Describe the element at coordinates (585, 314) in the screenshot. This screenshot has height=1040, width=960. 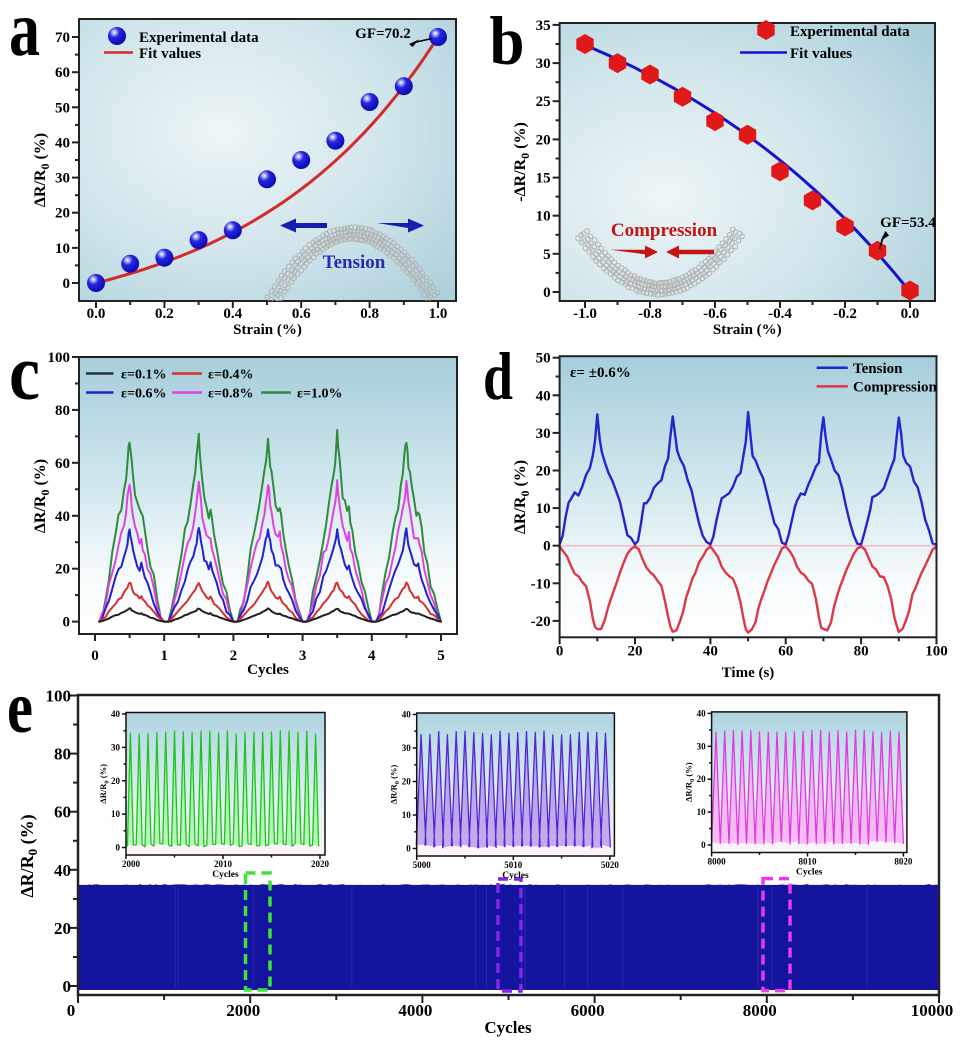
I see `svg-text: -1.0` at that location.